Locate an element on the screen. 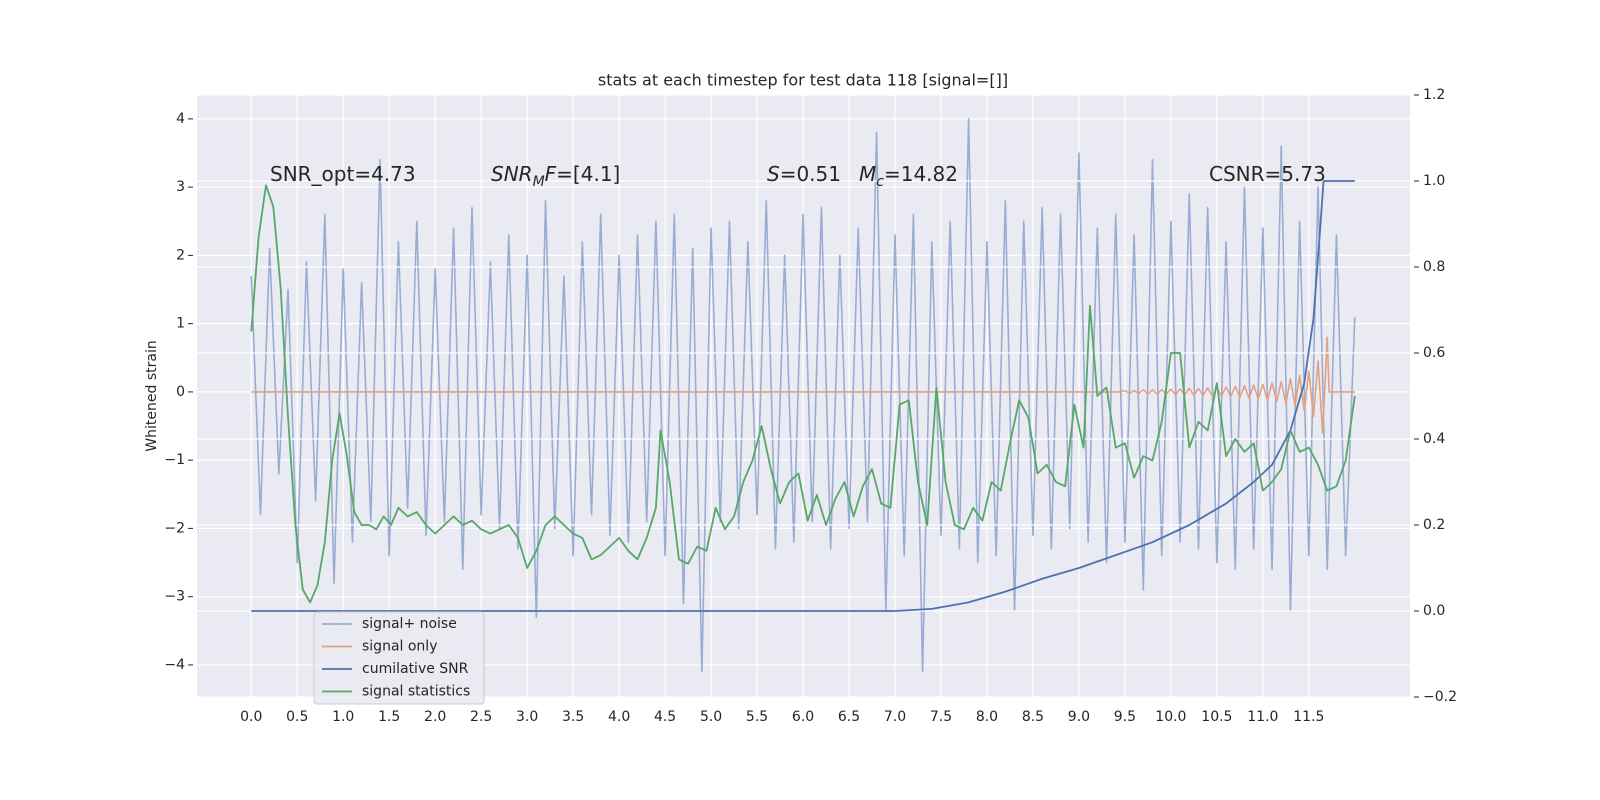 The image size is (1600, 800). y-tick-label: 1 is located at coordinates (180, 324).